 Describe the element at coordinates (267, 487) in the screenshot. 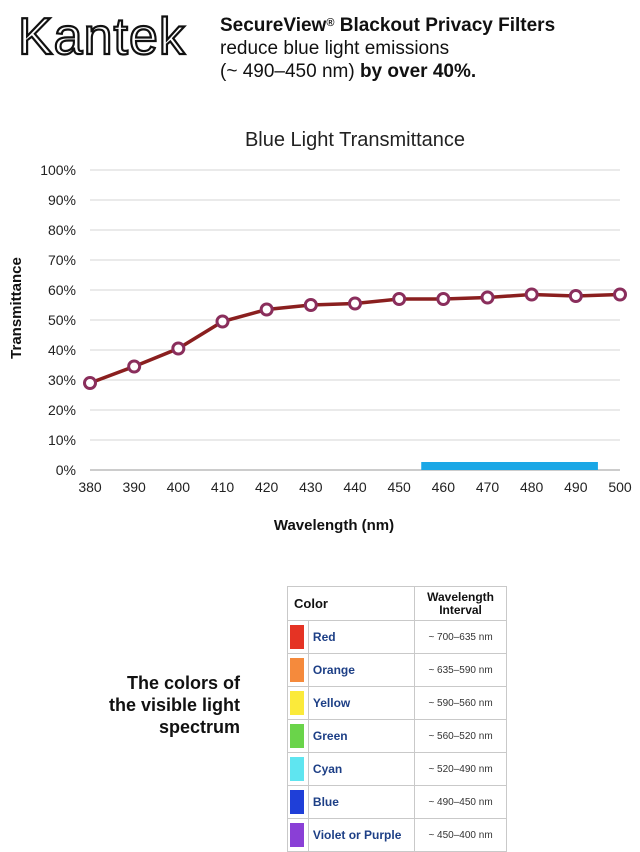

I see `x-tick-420: 420` at that location.